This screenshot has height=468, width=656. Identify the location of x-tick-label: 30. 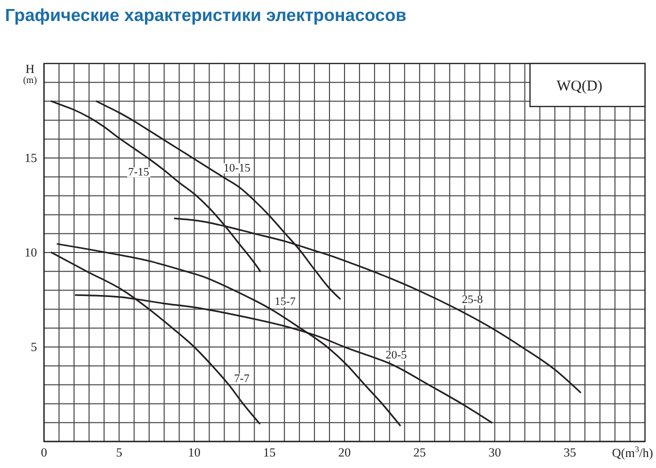
(494, 452).